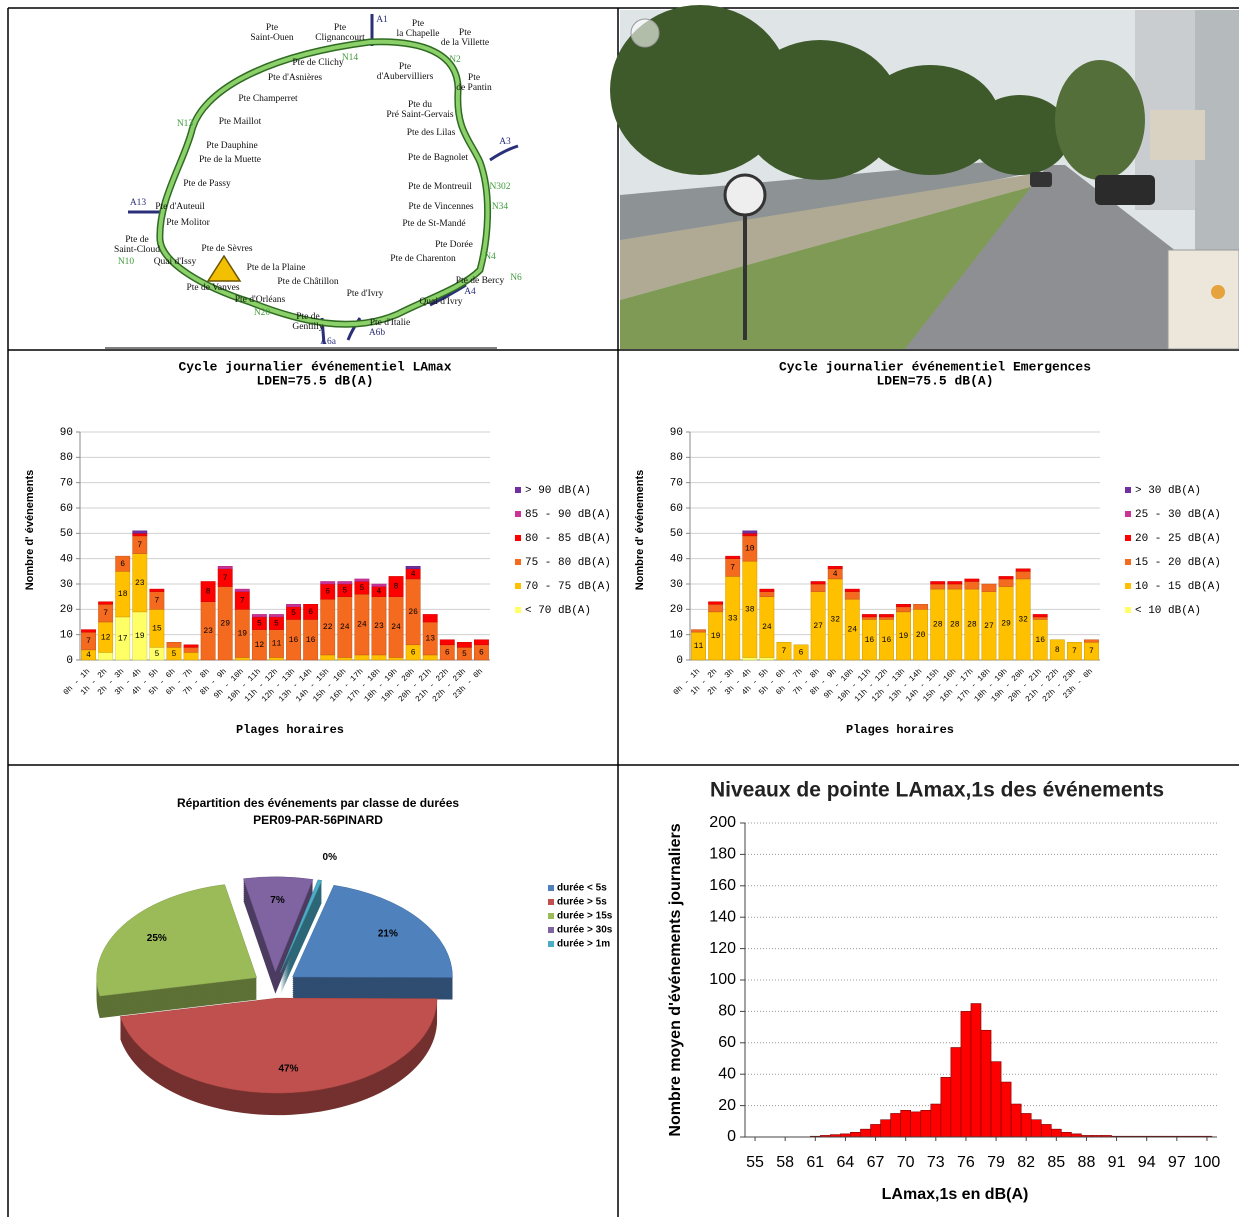  I want to click on data-label: 33, so click(733, 618).